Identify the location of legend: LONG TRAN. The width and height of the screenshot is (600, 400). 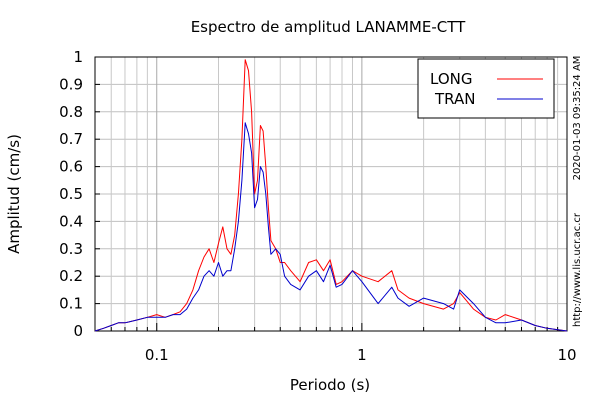
(486, 88).